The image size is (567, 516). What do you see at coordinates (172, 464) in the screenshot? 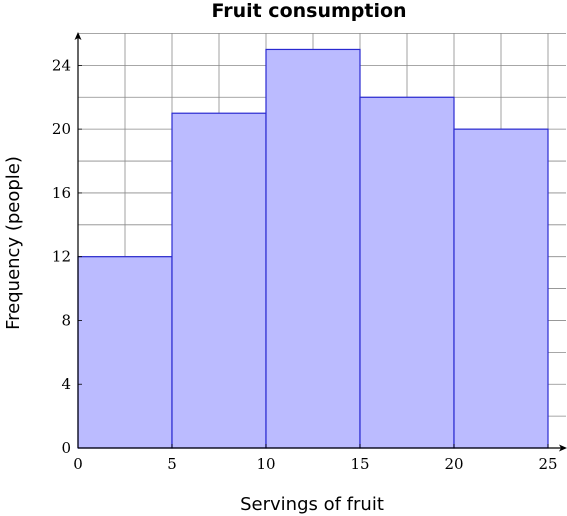
I see `x-tick-label: 5` at bounding box center [172, 464].